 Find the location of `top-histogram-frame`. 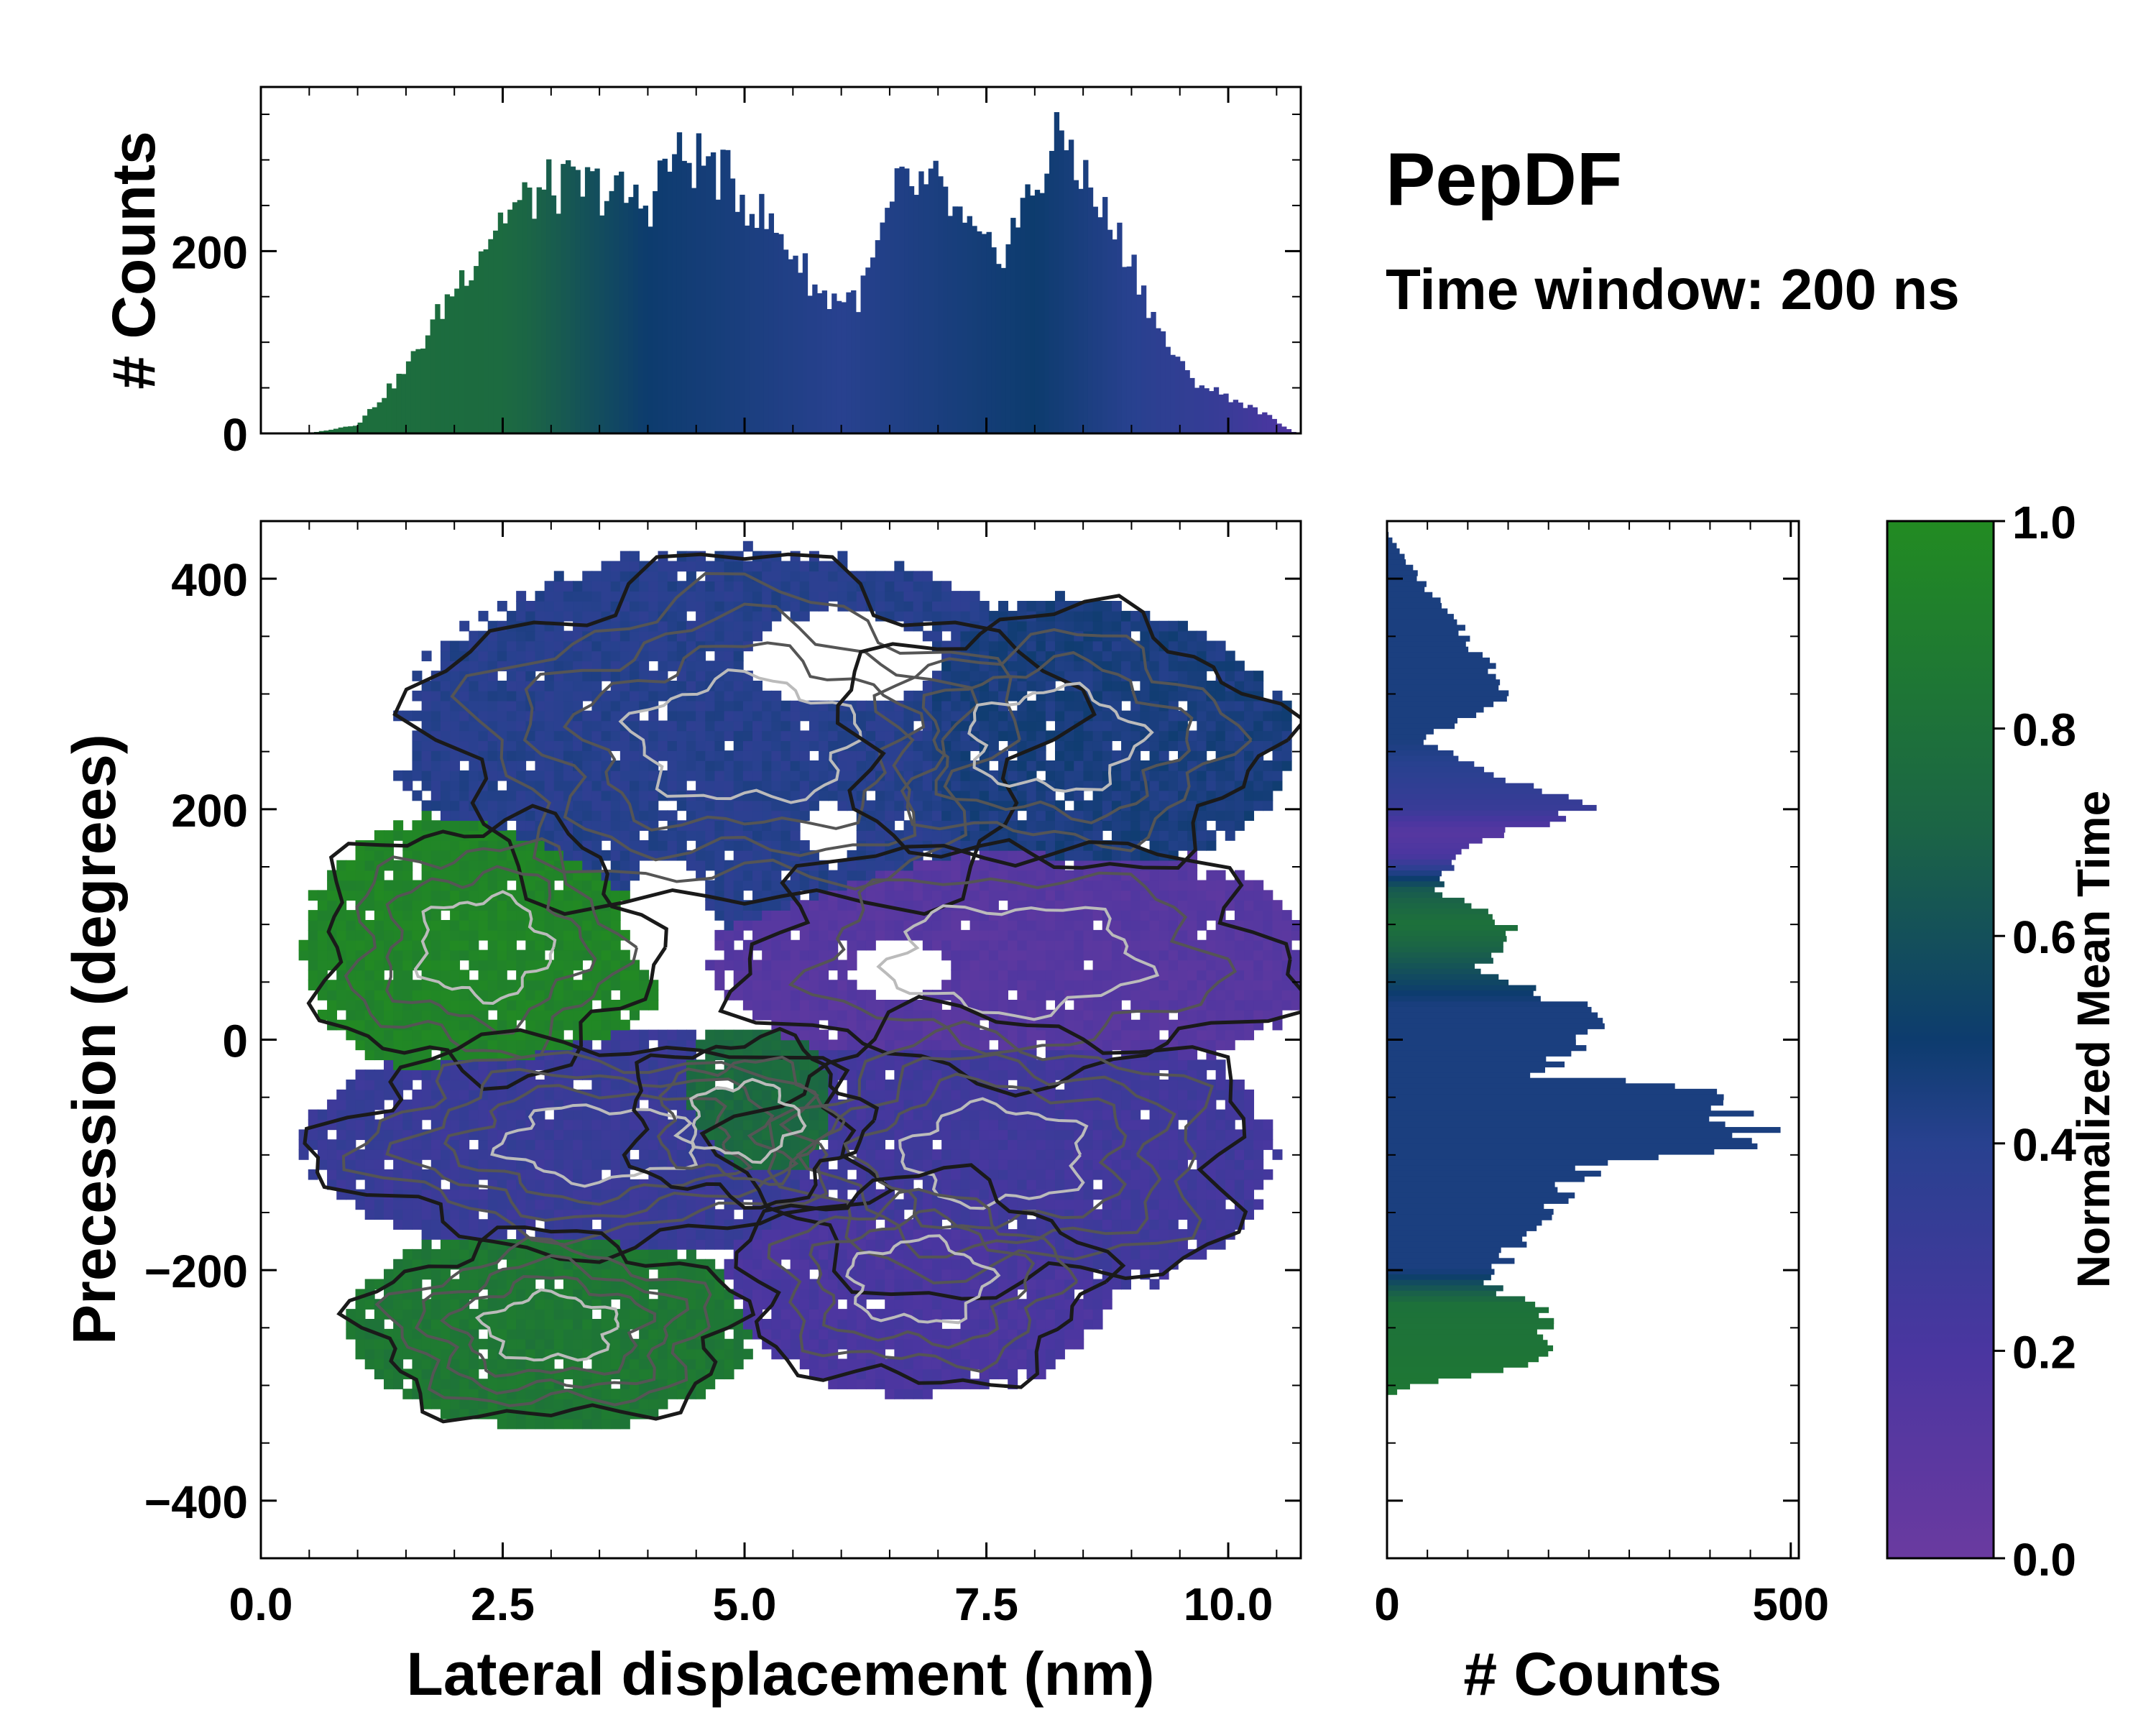

top-histogram-frame is located at coordinates (781, 260).